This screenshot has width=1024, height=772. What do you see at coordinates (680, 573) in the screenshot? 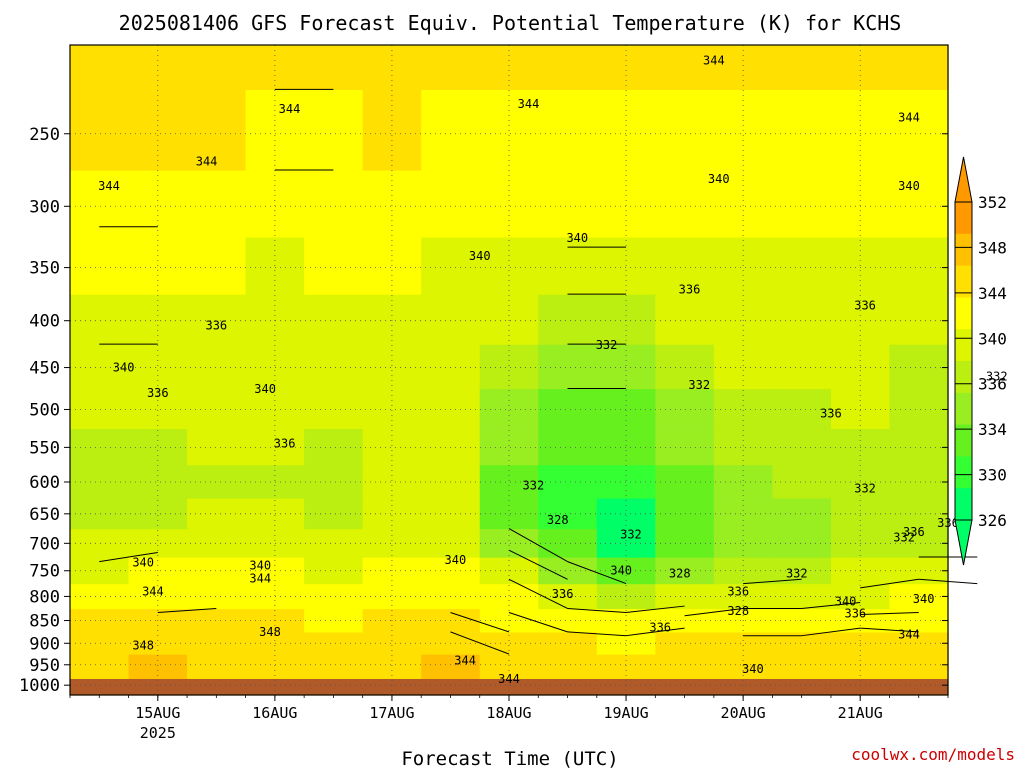
I see `contour-label: 328` at bounding box center [680, 573].